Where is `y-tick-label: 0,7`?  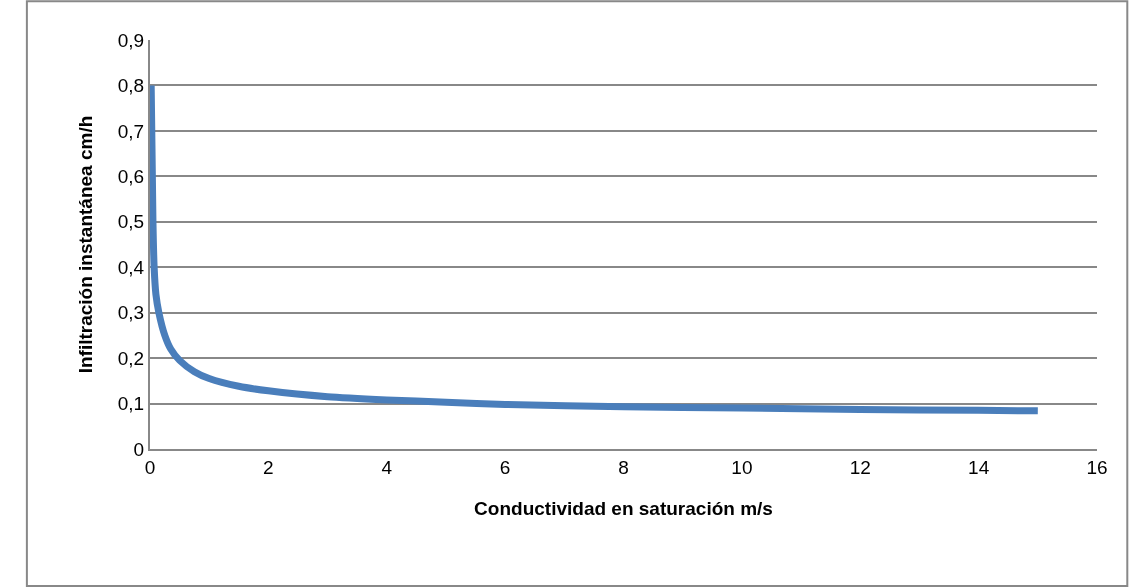 y-tick-label: 0,7 is located at coordinates (131, 131).